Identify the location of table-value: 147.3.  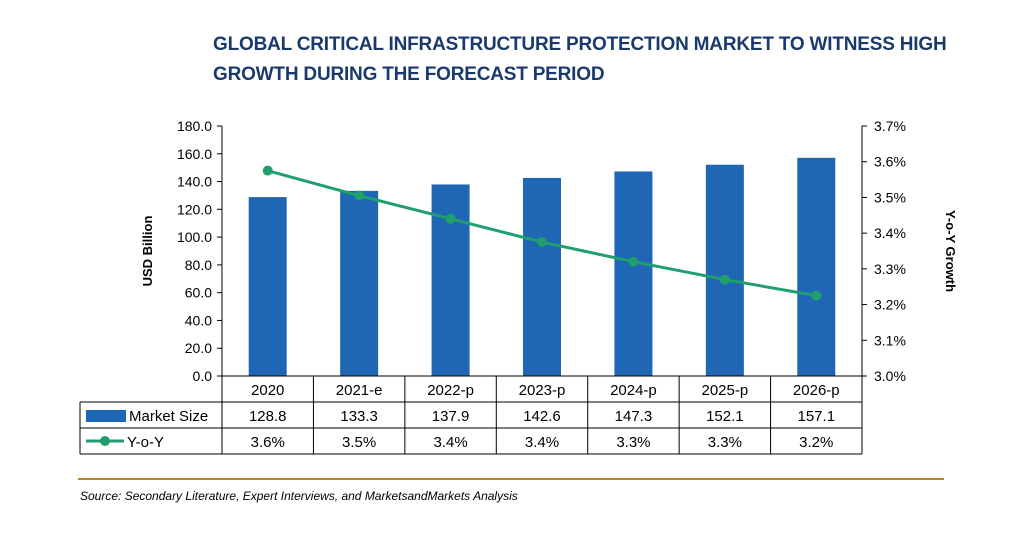
(634, 416).